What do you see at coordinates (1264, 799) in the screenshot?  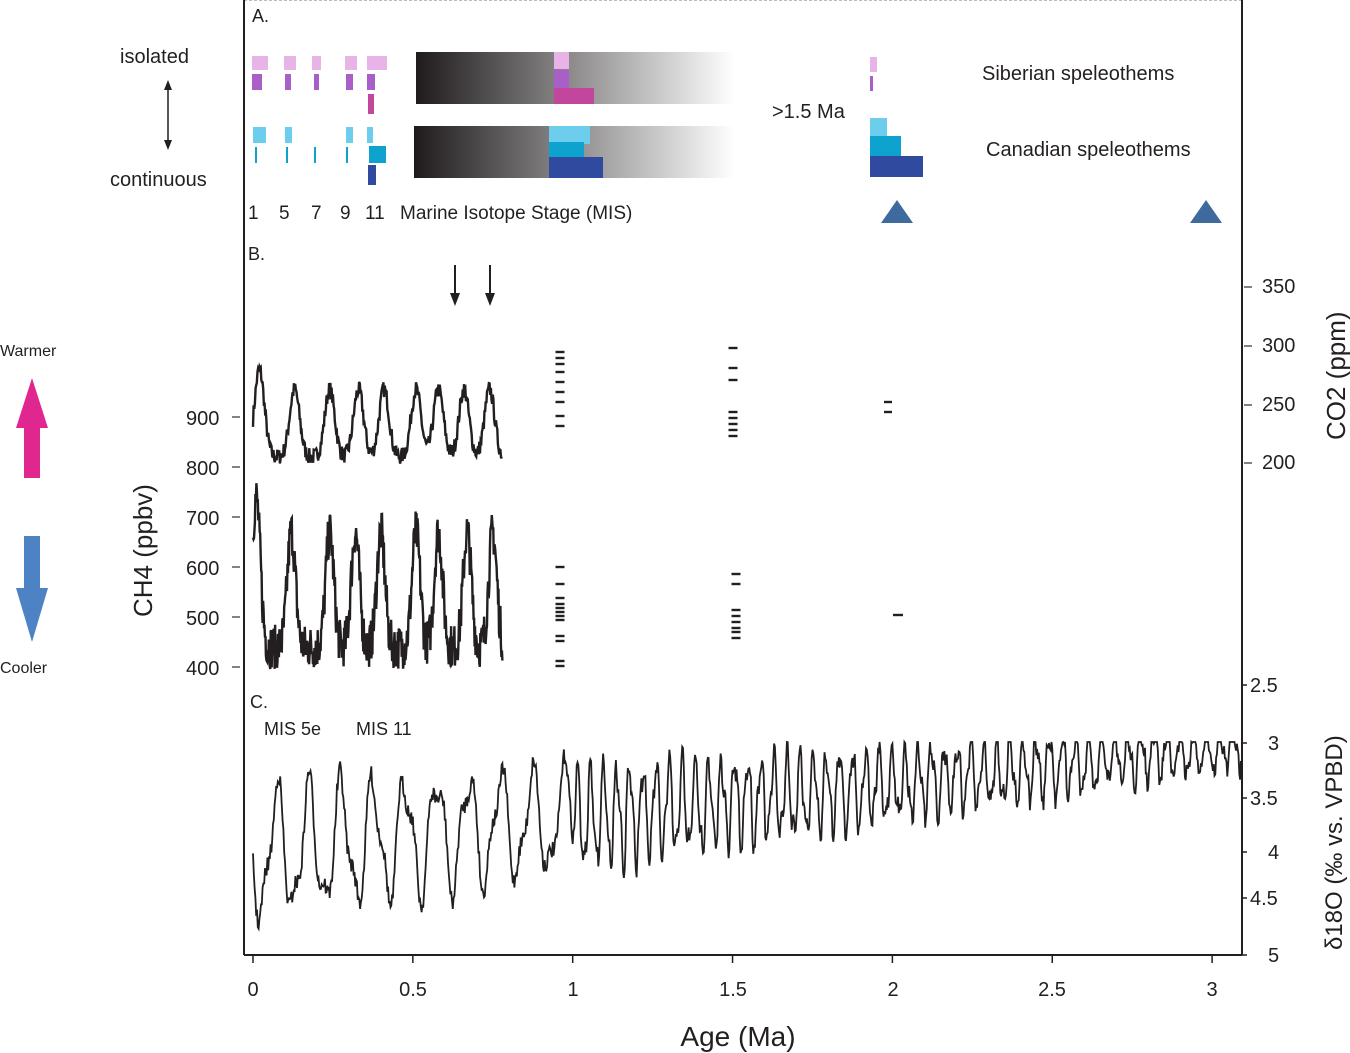 I see `d18o-tick-3.5: 3.5` at bounding box center [1264, 799].